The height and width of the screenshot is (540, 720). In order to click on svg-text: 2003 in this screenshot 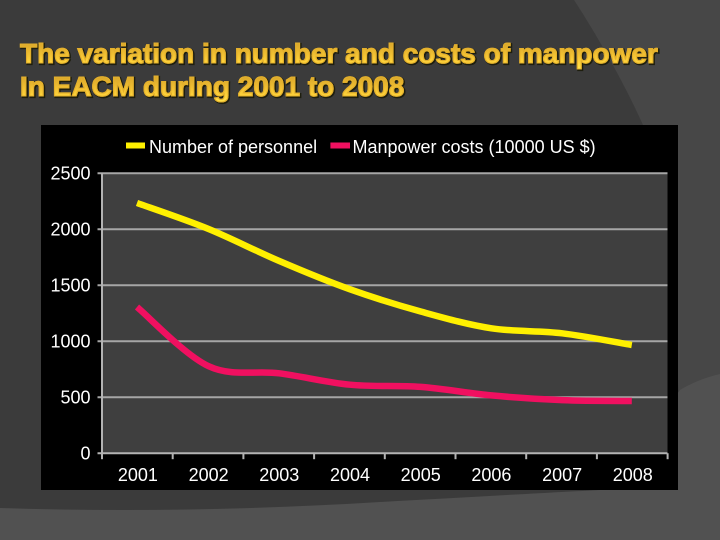, I will do `click(279, 475)`.